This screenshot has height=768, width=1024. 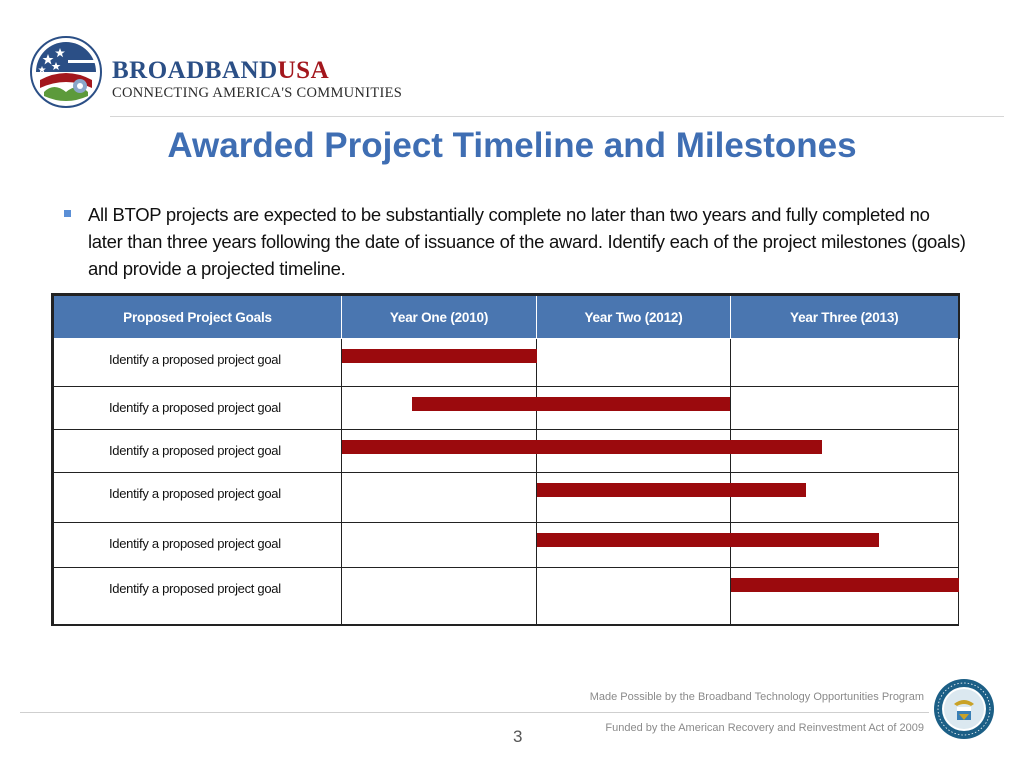 What do you see at coordinates (633, 316) in the screenshot?
I see `header-year-two: Year Two (2012)` at bounding box center [633, 316].